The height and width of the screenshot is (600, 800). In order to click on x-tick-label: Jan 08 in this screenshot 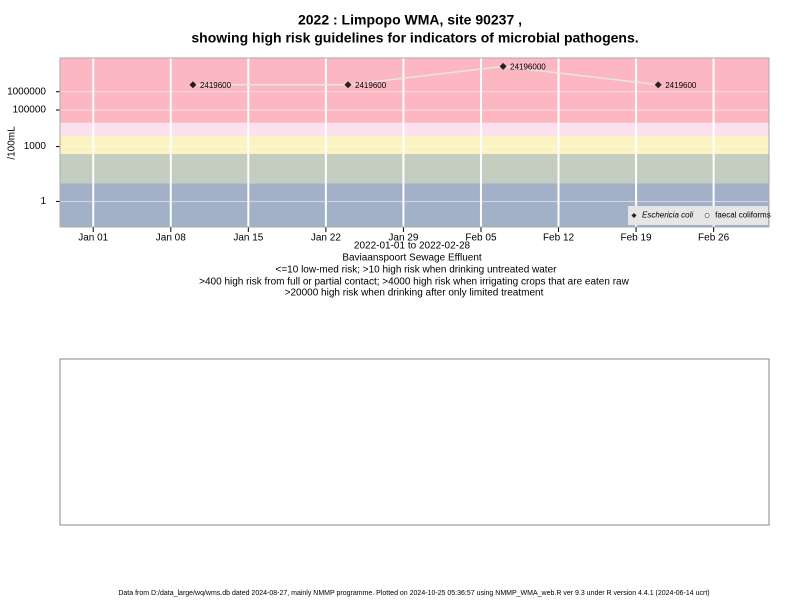, I will do `click(171, 238)`.